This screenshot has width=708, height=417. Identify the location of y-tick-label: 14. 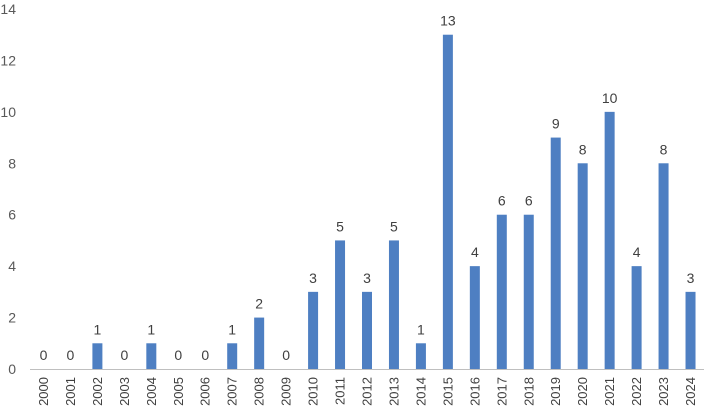
(8, 9).